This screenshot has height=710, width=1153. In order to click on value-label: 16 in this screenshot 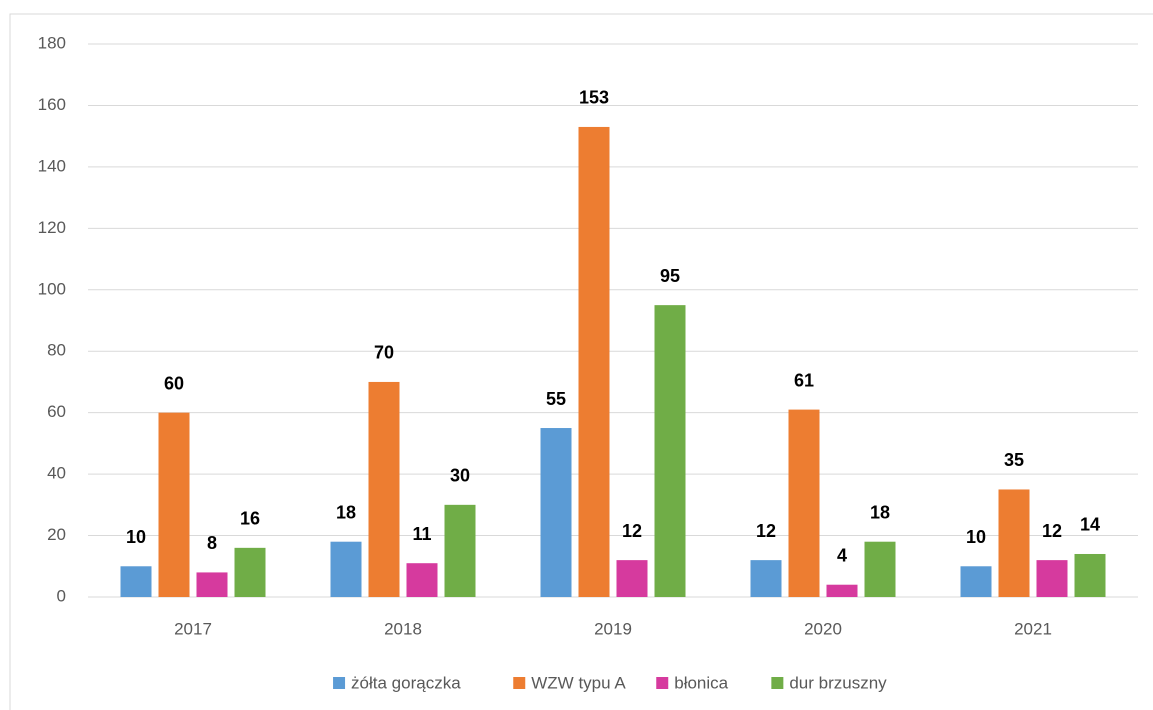, I will do `click(250, 519)`.